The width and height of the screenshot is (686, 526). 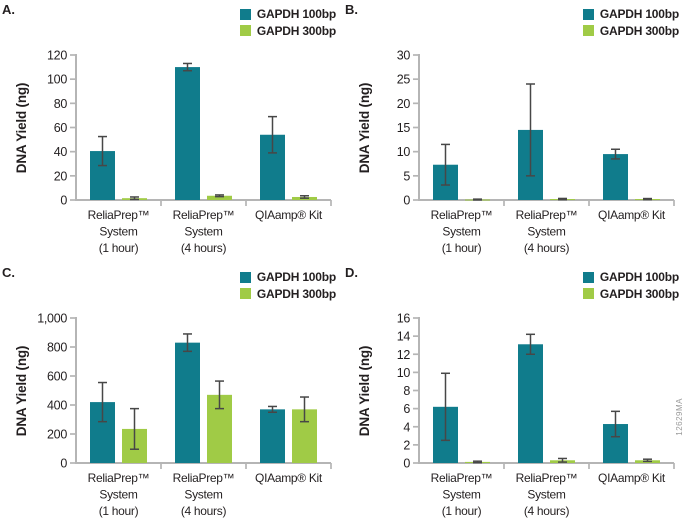 What do you see at coordinates (679, 417) in the screenshot?
I see `figure-number-watermark: 12629MA` at bounding box center [679, 417].